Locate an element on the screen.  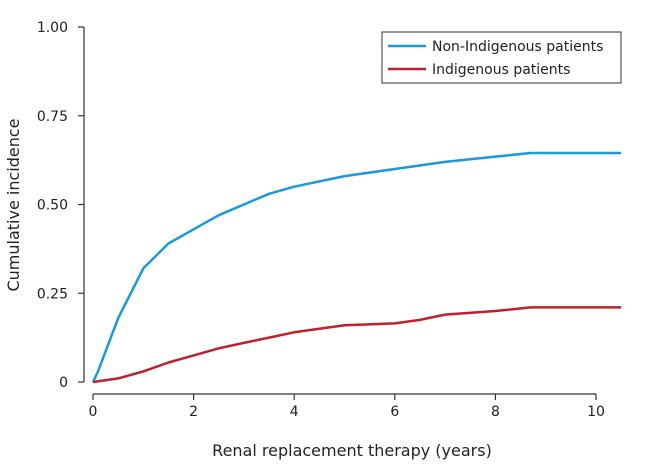
y-axis-label: Cumulative incidence is located at coordinates (13, 204).